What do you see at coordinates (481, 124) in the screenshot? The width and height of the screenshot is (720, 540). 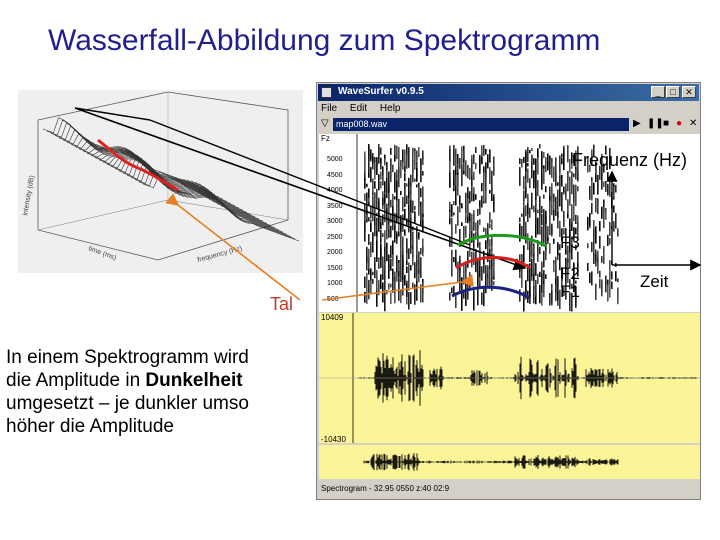 I see `file-name-field: map008.wav` at bounding box center [481, 124].